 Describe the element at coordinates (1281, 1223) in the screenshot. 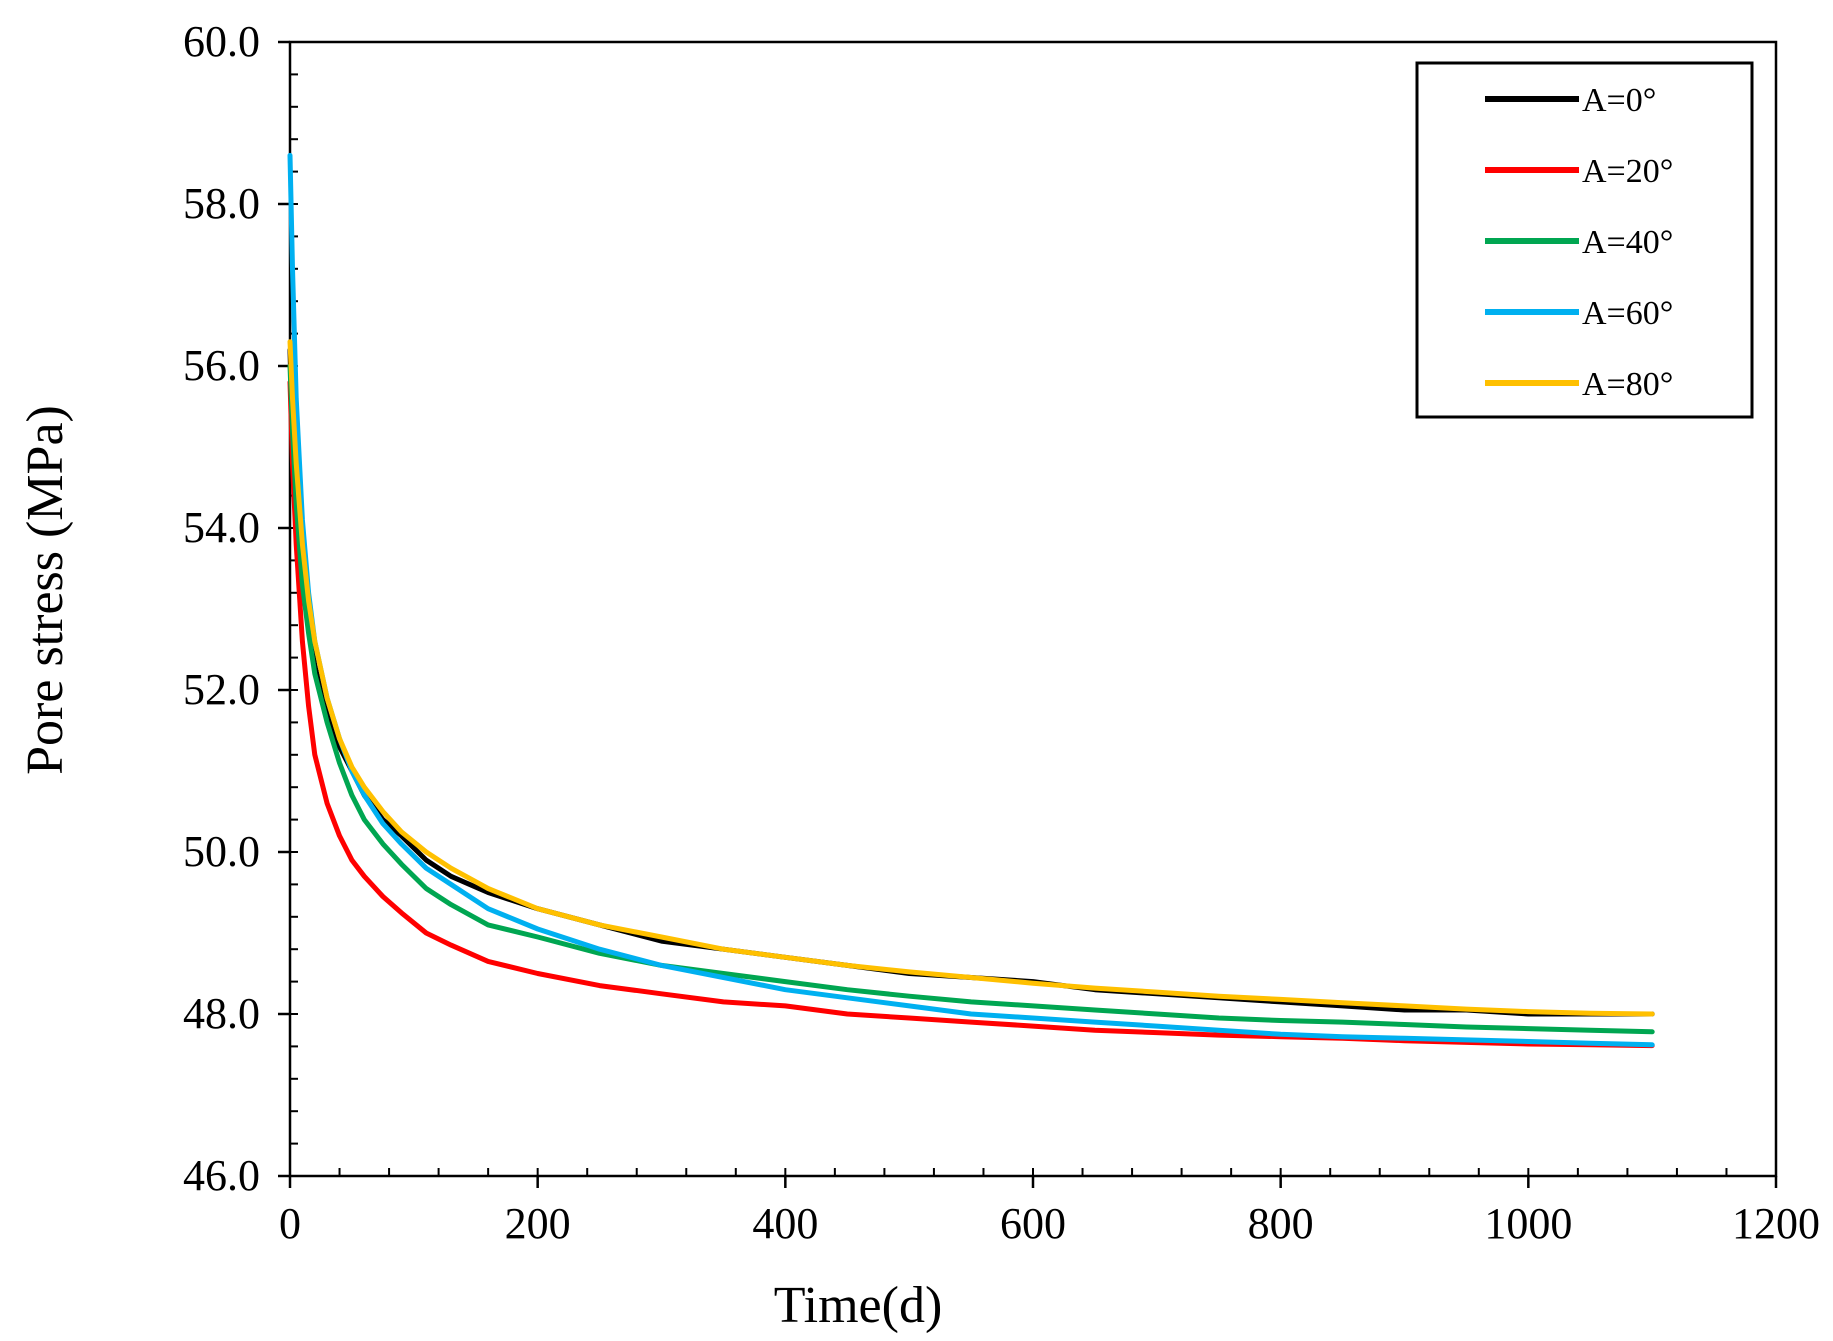

I see `x-tick-label: 800` at that location.